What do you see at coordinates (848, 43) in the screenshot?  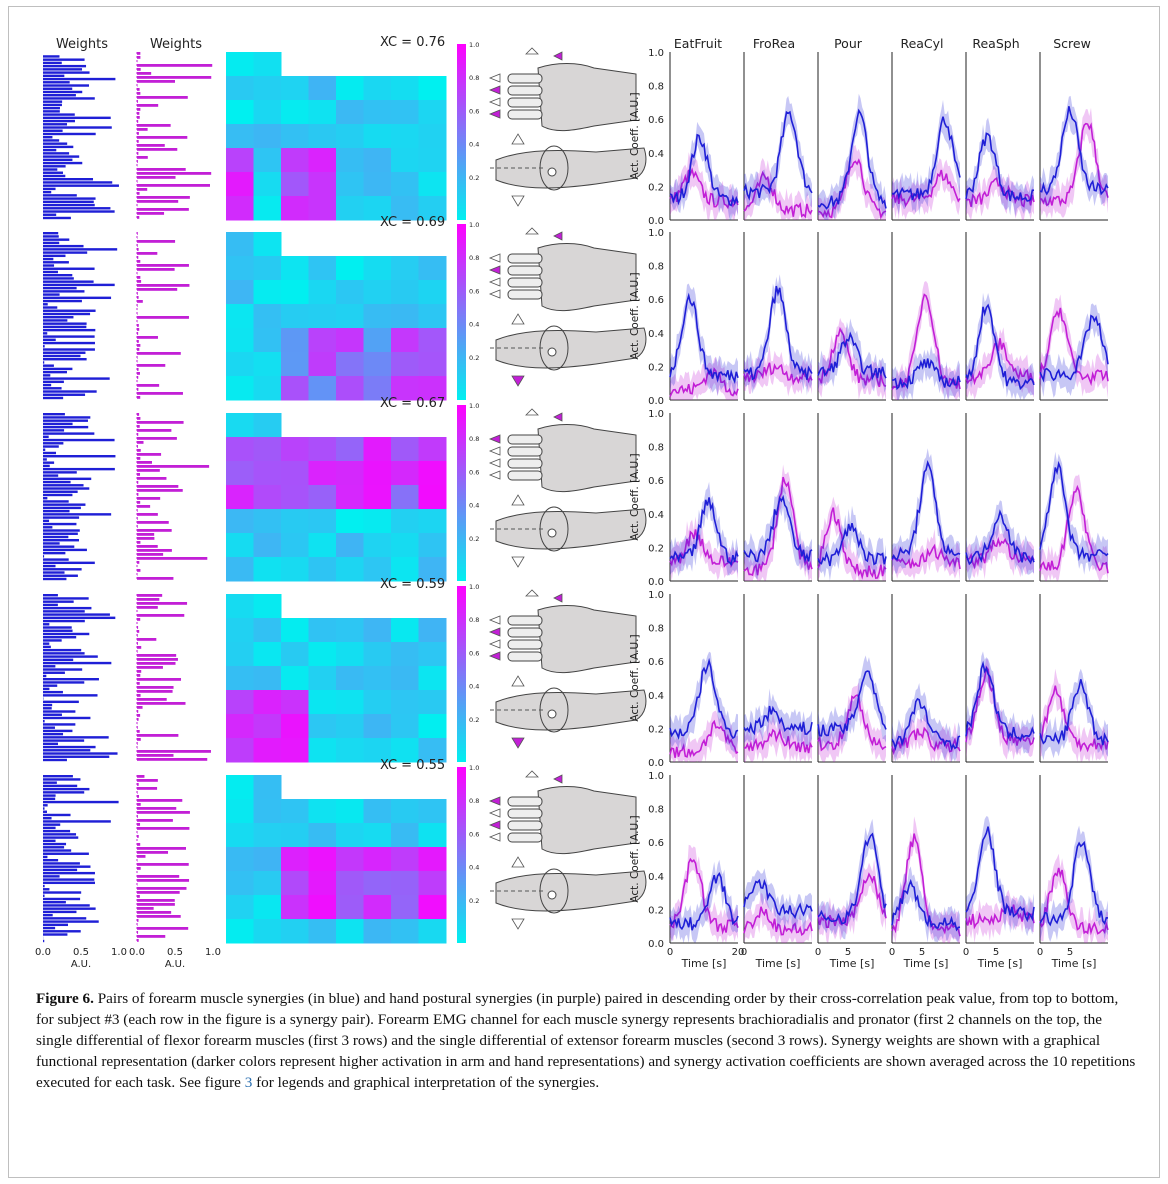 I see `task-title-pour: Pour` at bounding box center [848, 43].